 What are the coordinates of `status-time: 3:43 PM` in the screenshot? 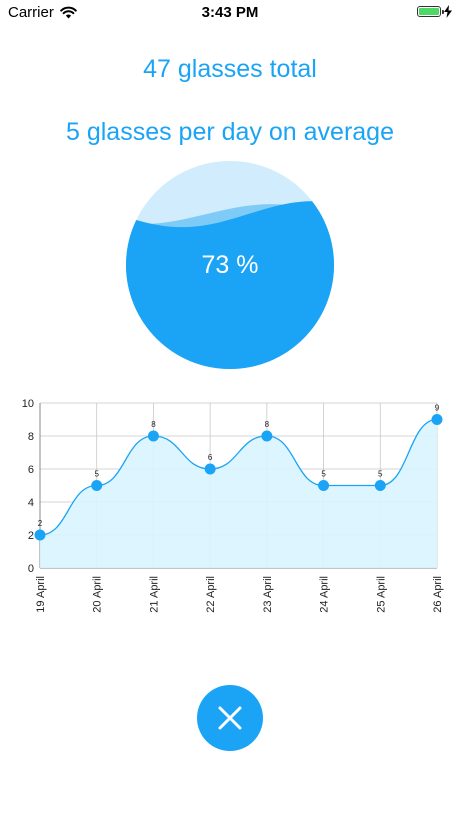 It's located at (230, 12).